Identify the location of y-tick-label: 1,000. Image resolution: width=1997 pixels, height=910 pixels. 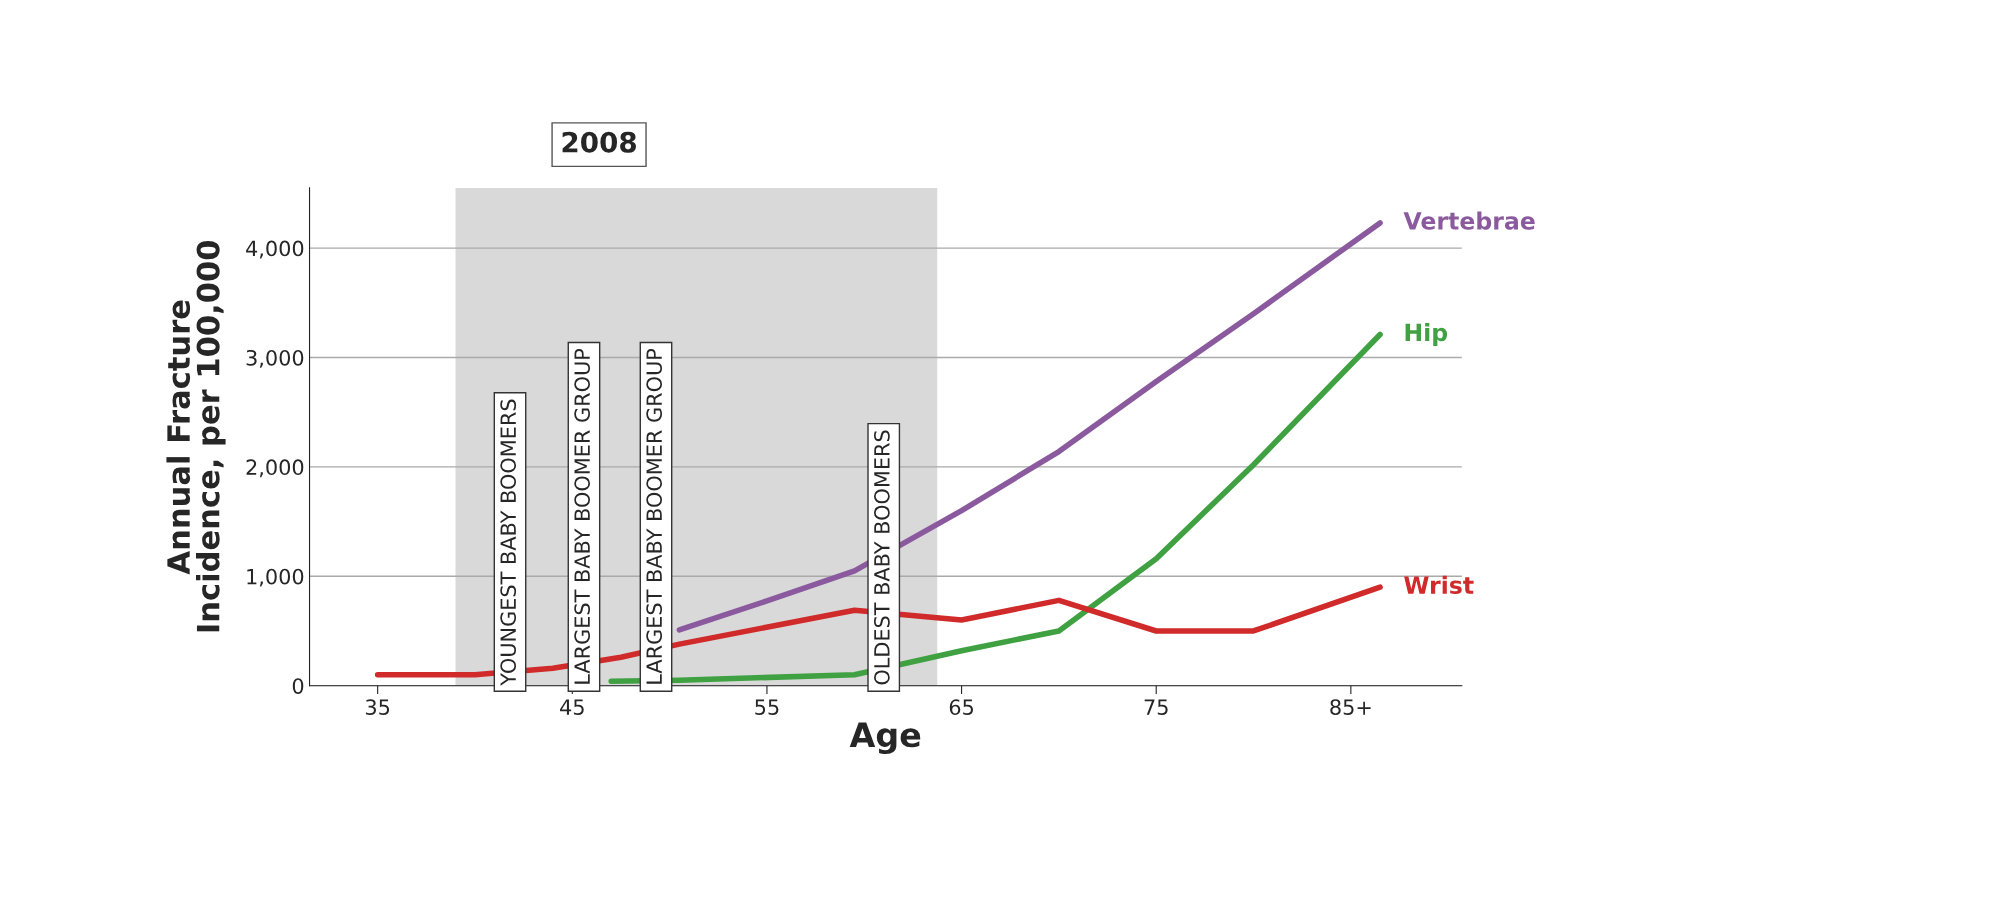
(275, 577).